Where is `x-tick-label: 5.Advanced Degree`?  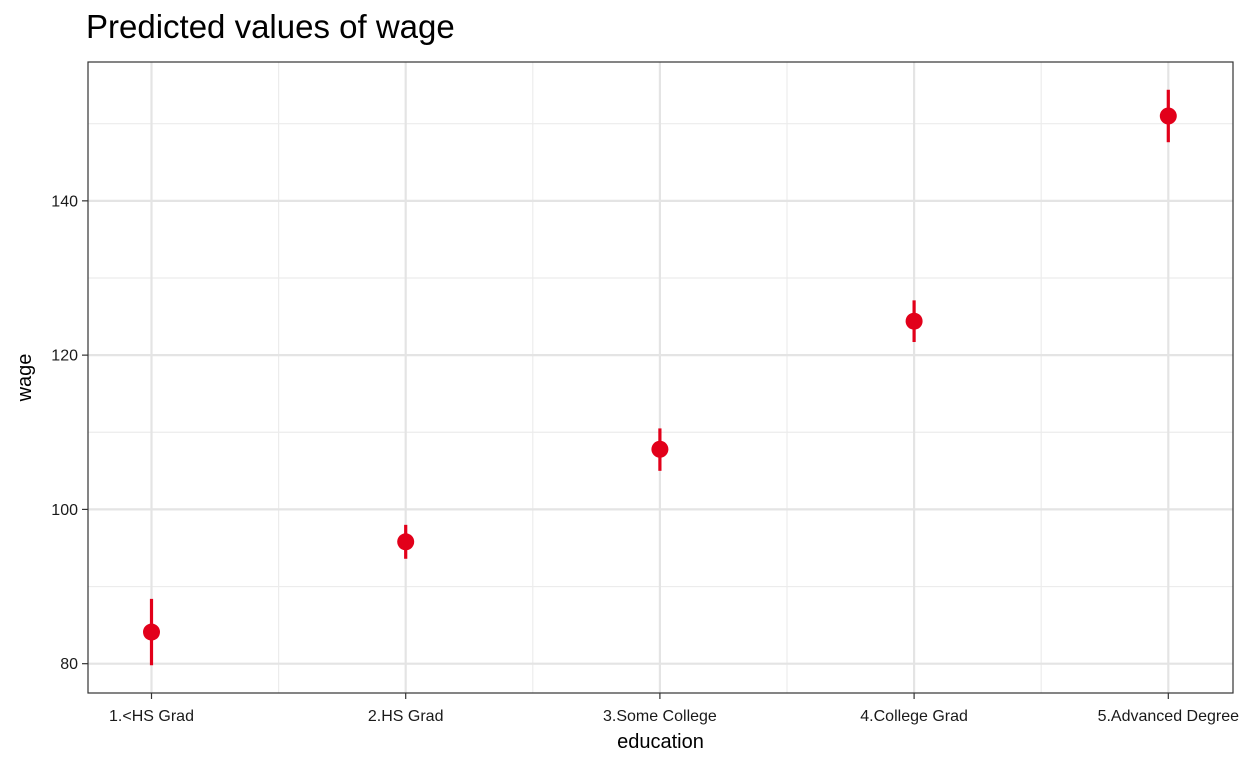
x-tick-label: 5.Advanced Degree is located at coordinates (1169, 716).